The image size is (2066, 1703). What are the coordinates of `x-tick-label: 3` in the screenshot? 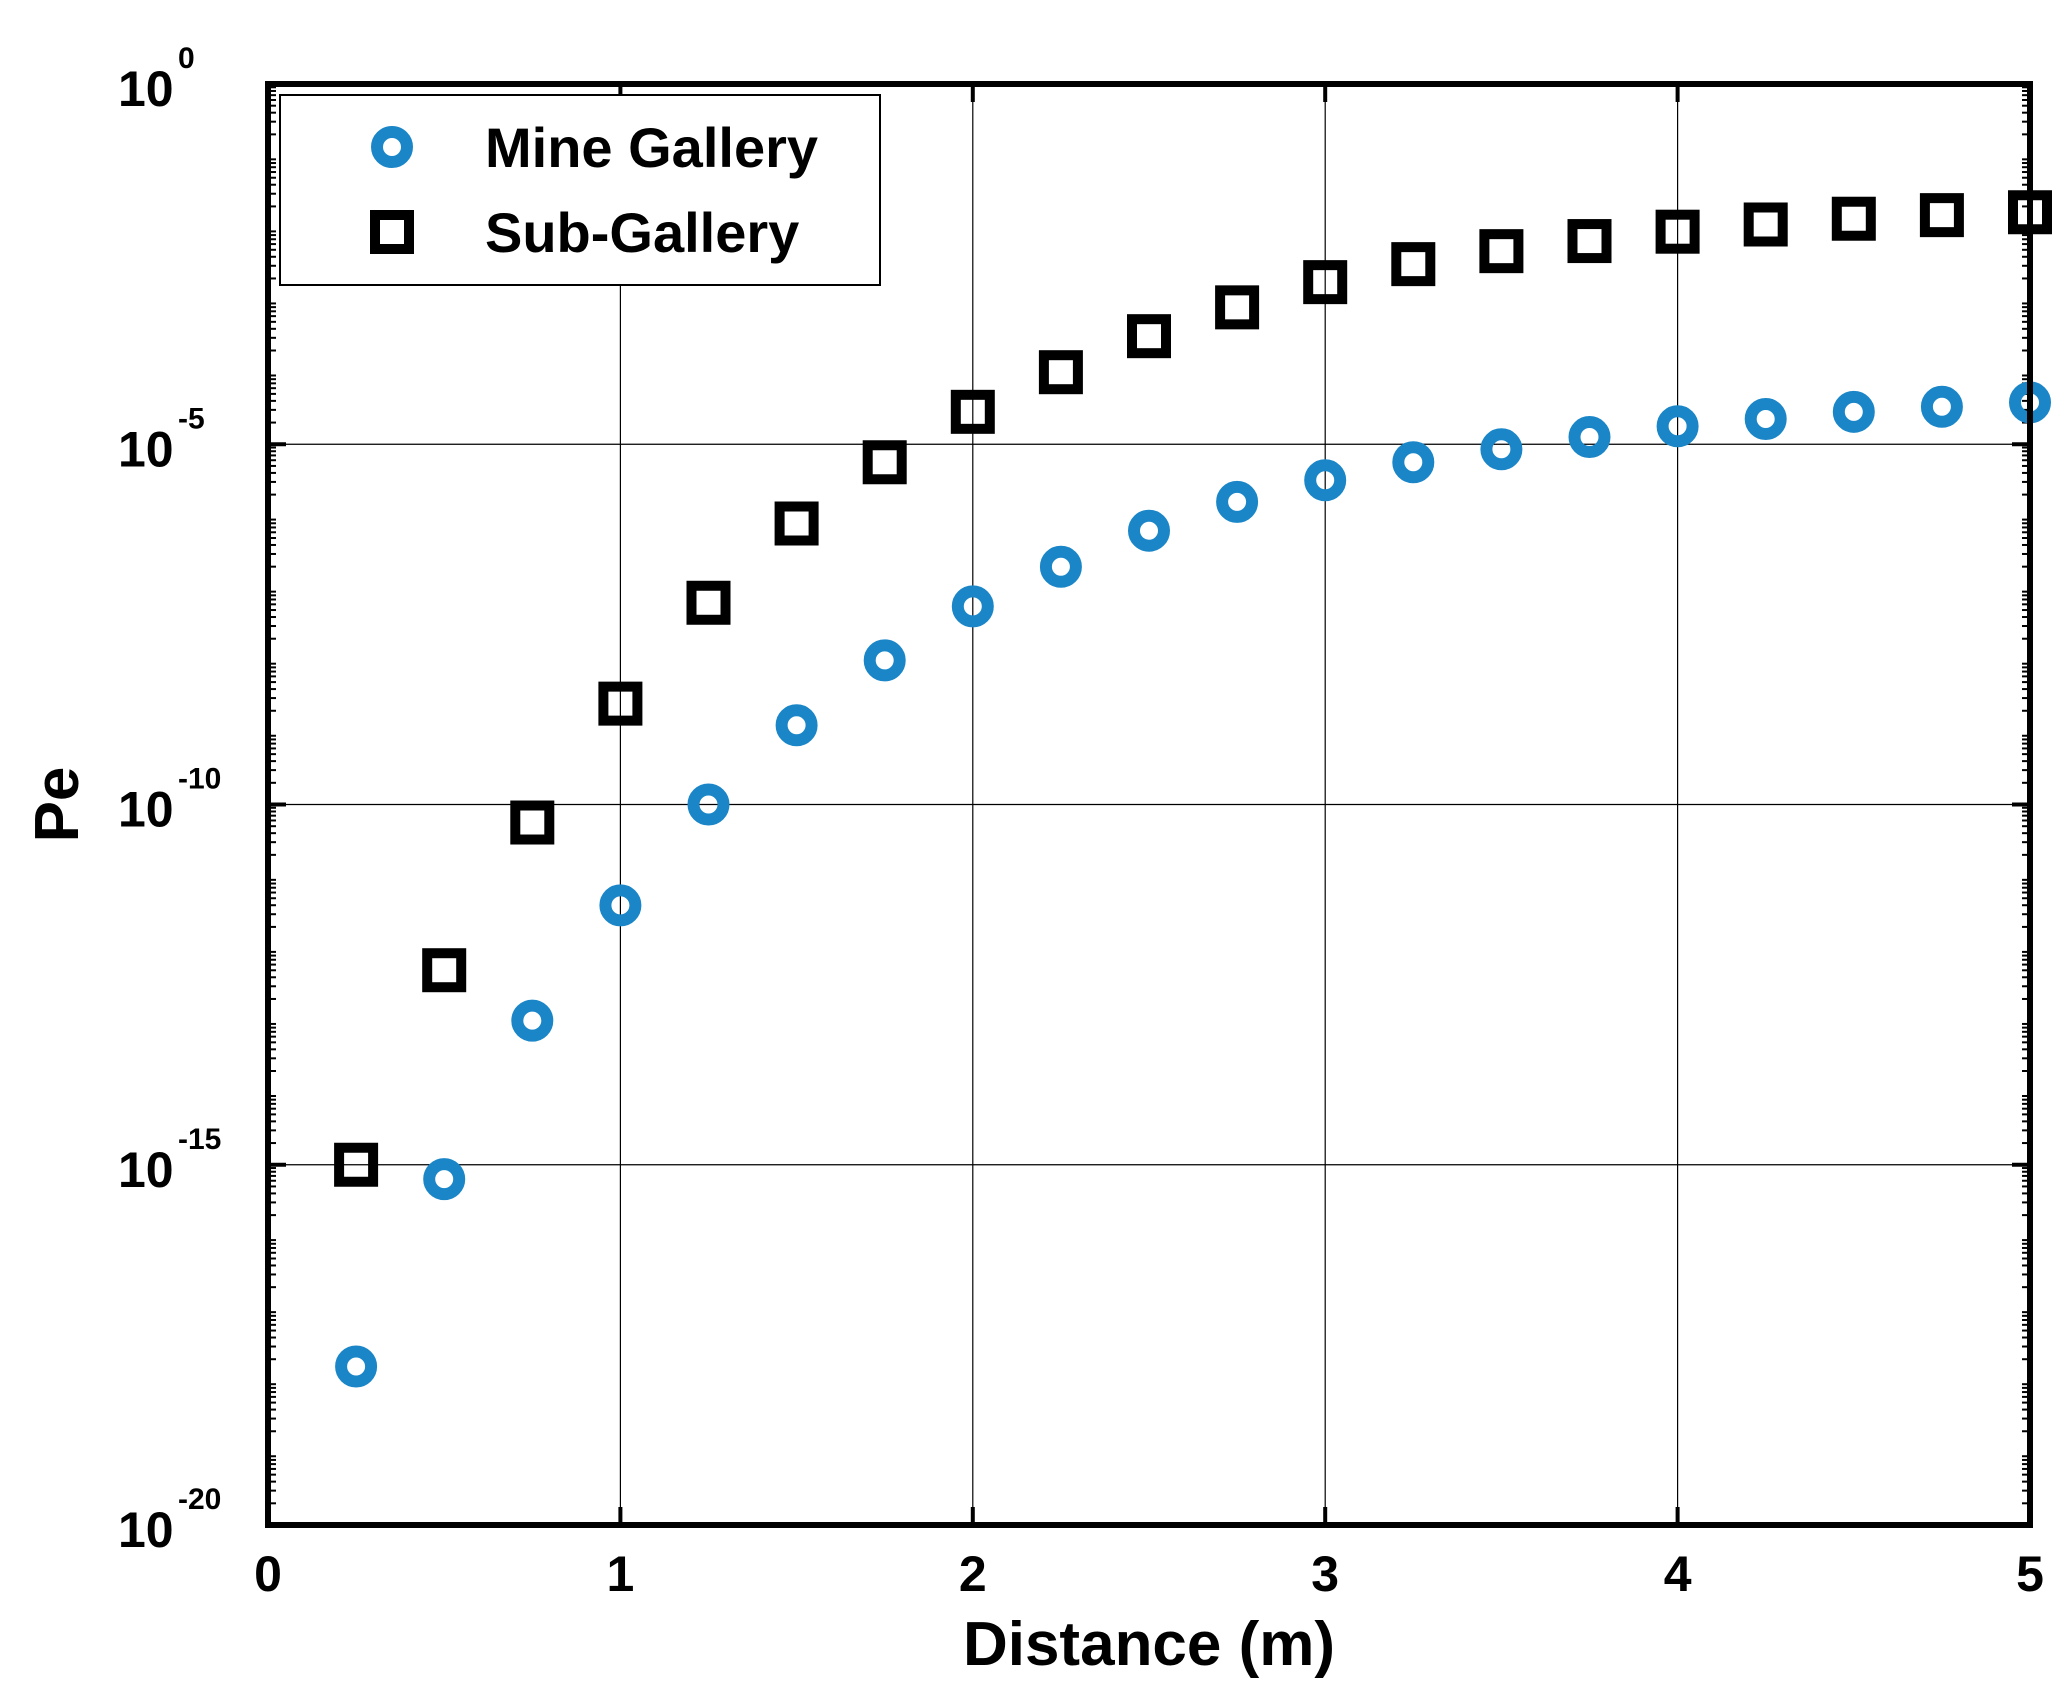 It's located at (1325, 1574).